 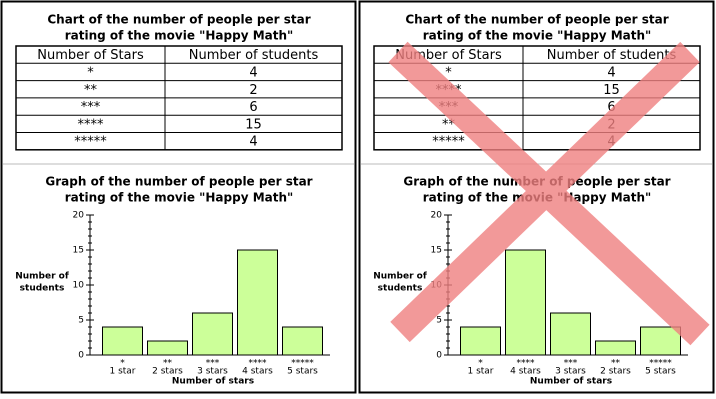 What do you see at coordinates (90, 55) in the screenshot?
I see `column-header: Number of Stars` at bounding box center [90, 55].